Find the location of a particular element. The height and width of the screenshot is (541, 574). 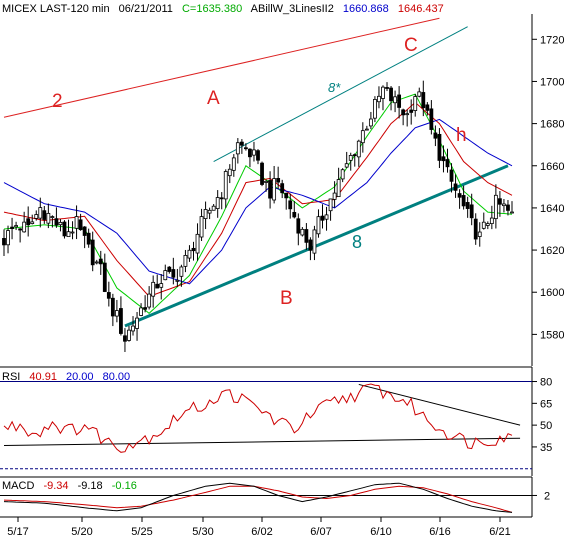

macd-panel: 2 MACD -9.34 -9.18 -0.16 is located at coordinates (275, 496).